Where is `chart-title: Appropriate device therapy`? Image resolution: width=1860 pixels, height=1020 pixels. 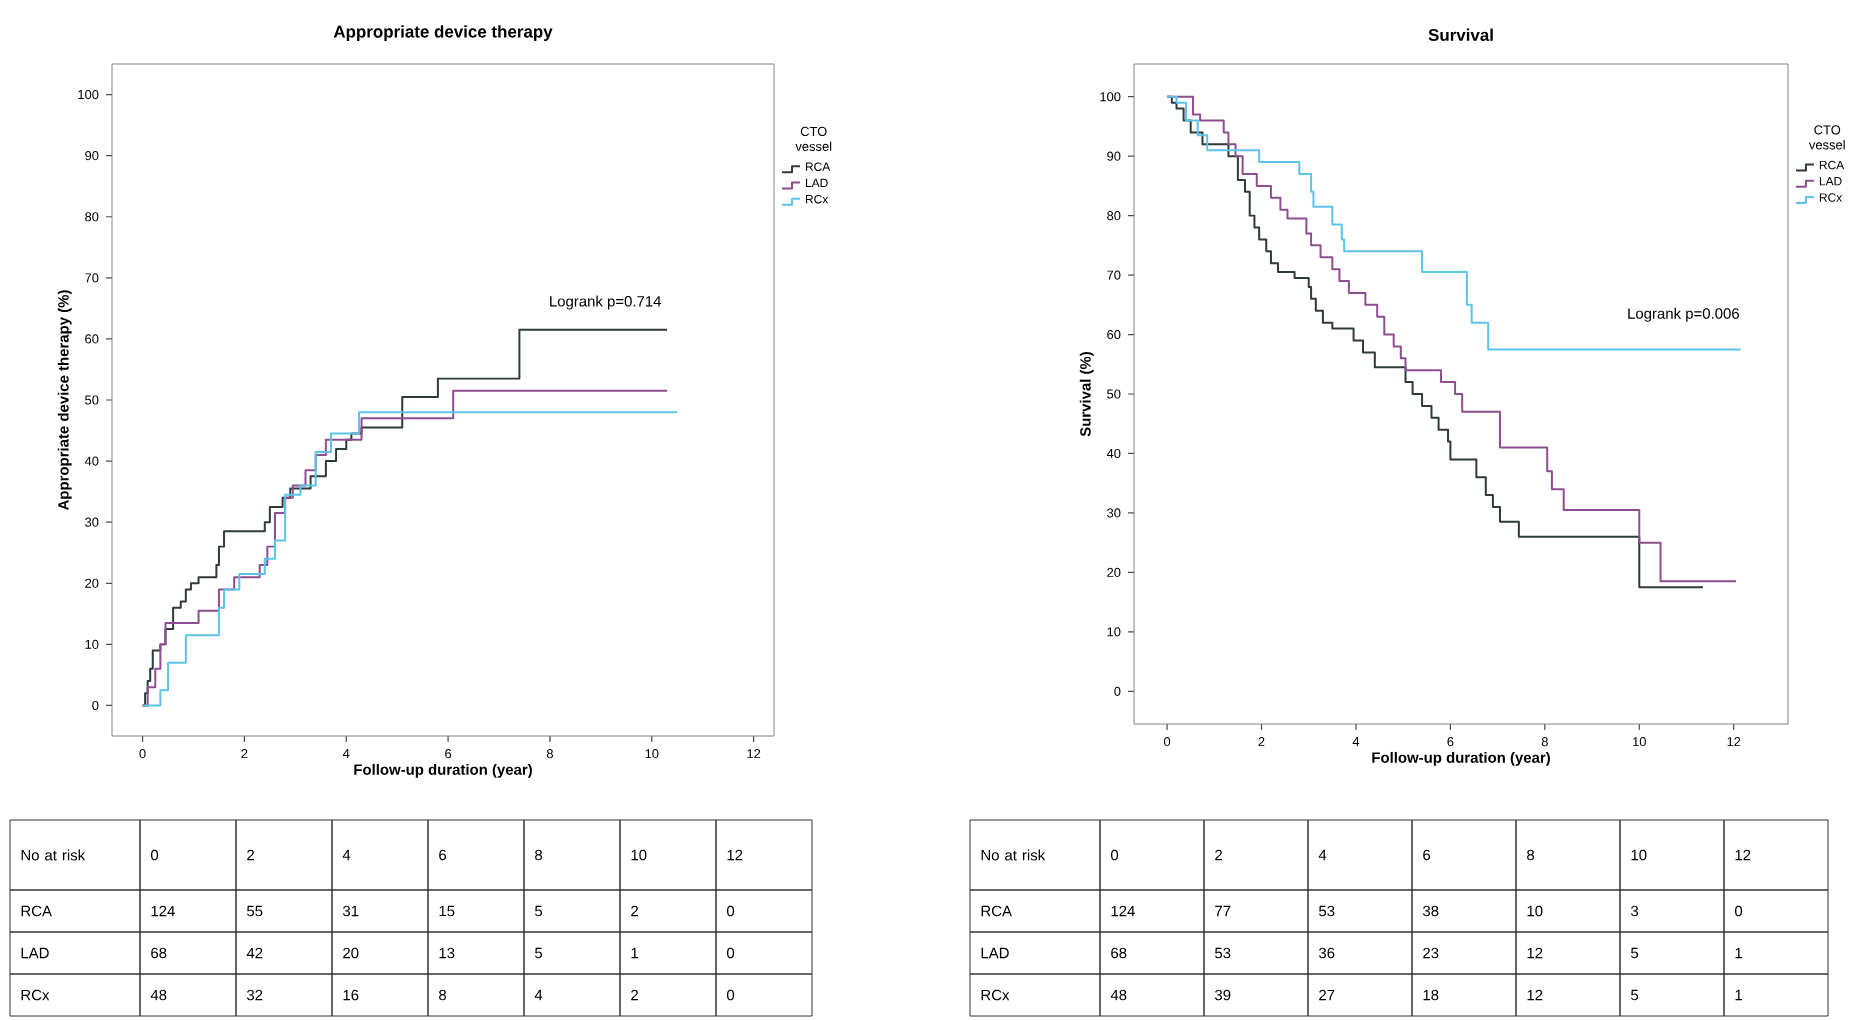
chart-title: Appropriate device therapy is located at coordinates (443, 33).